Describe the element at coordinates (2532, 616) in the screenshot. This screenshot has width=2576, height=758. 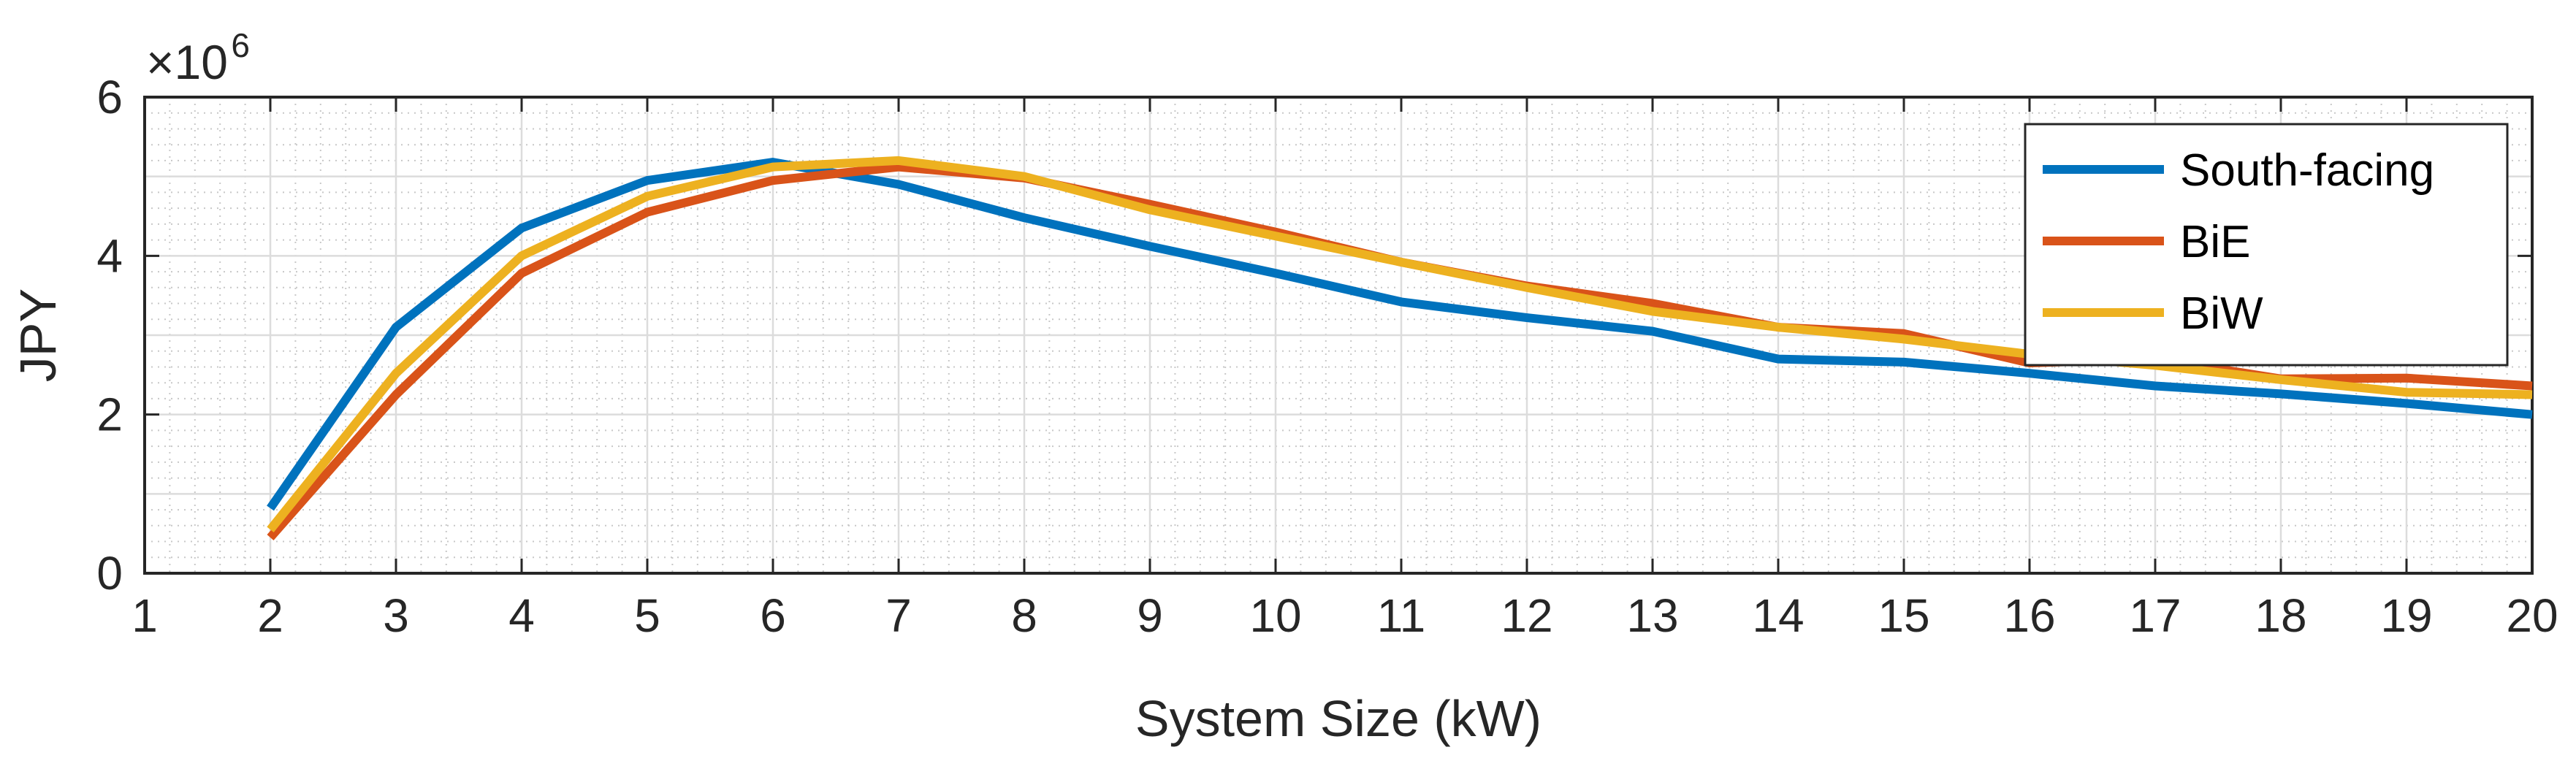
I see `x-tick-label: 20` at that location.